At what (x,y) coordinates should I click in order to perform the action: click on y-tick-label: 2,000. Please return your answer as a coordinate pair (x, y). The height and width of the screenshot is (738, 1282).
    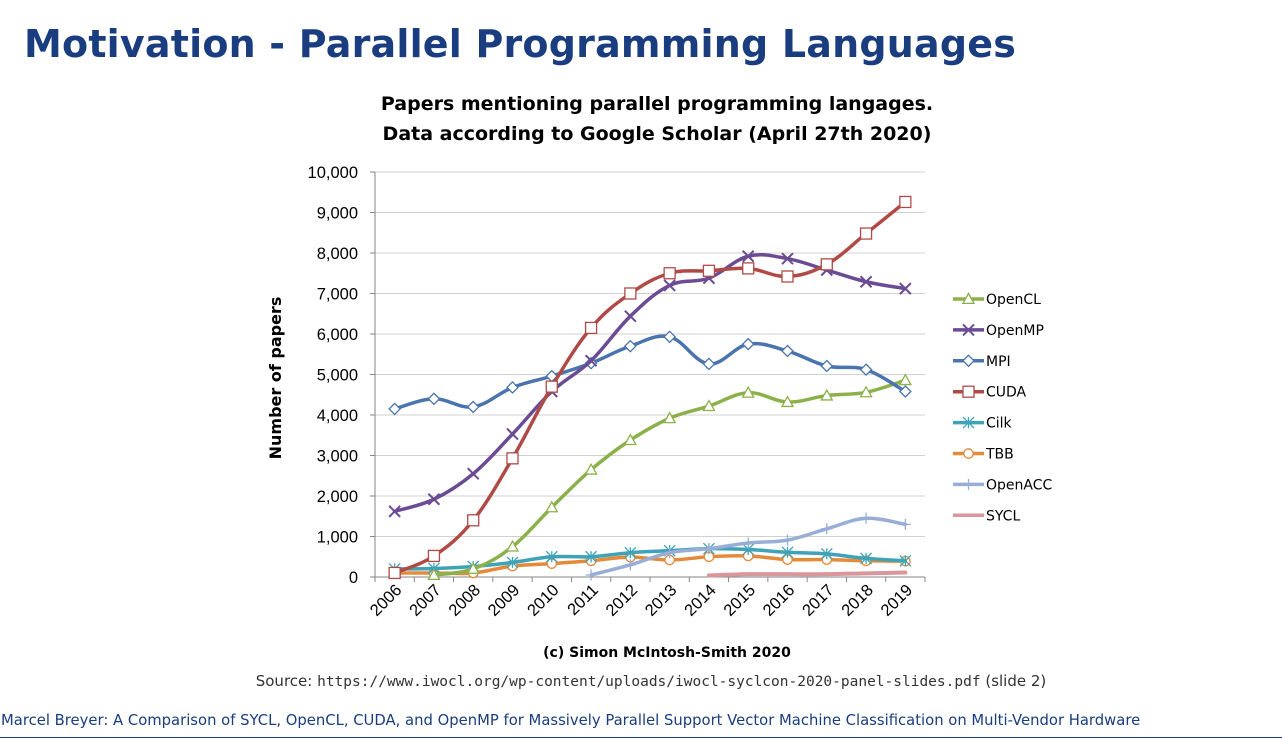
    Looking at the image, I should click on (337, 497).